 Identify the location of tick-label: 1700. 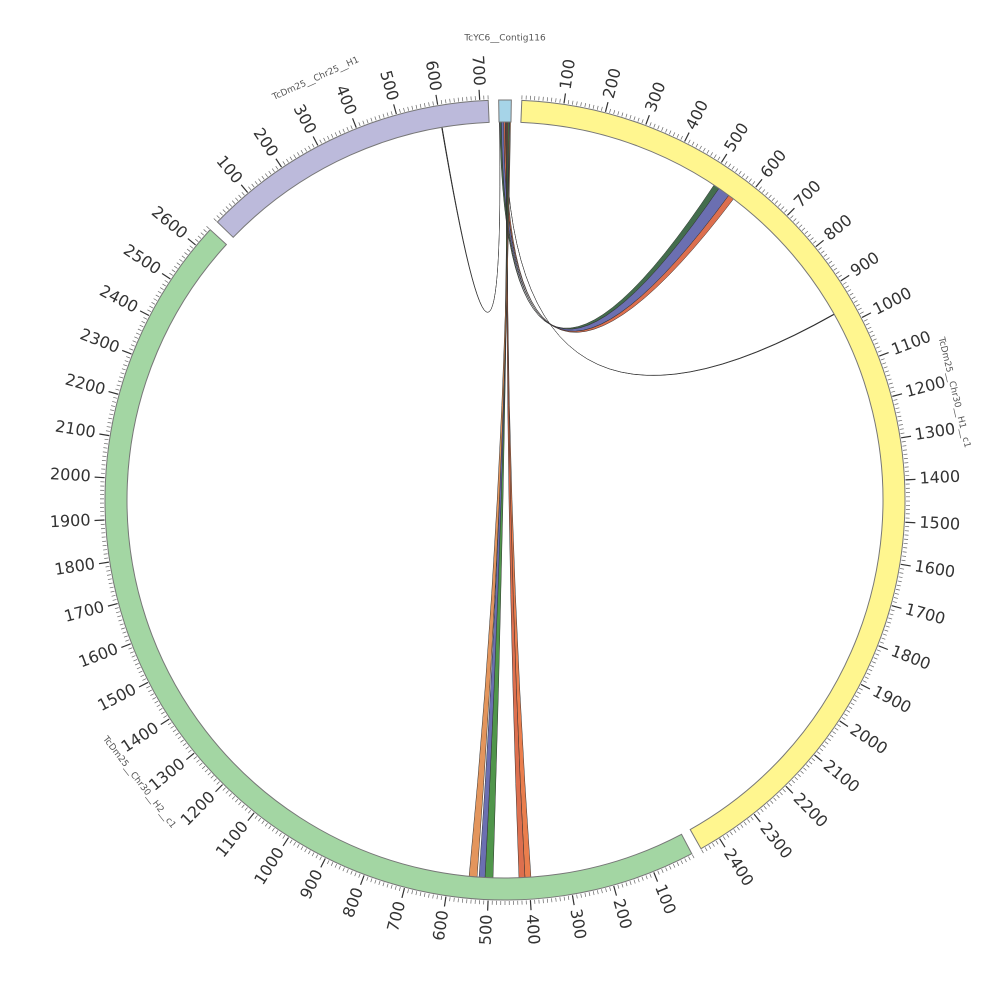
(84, 611).